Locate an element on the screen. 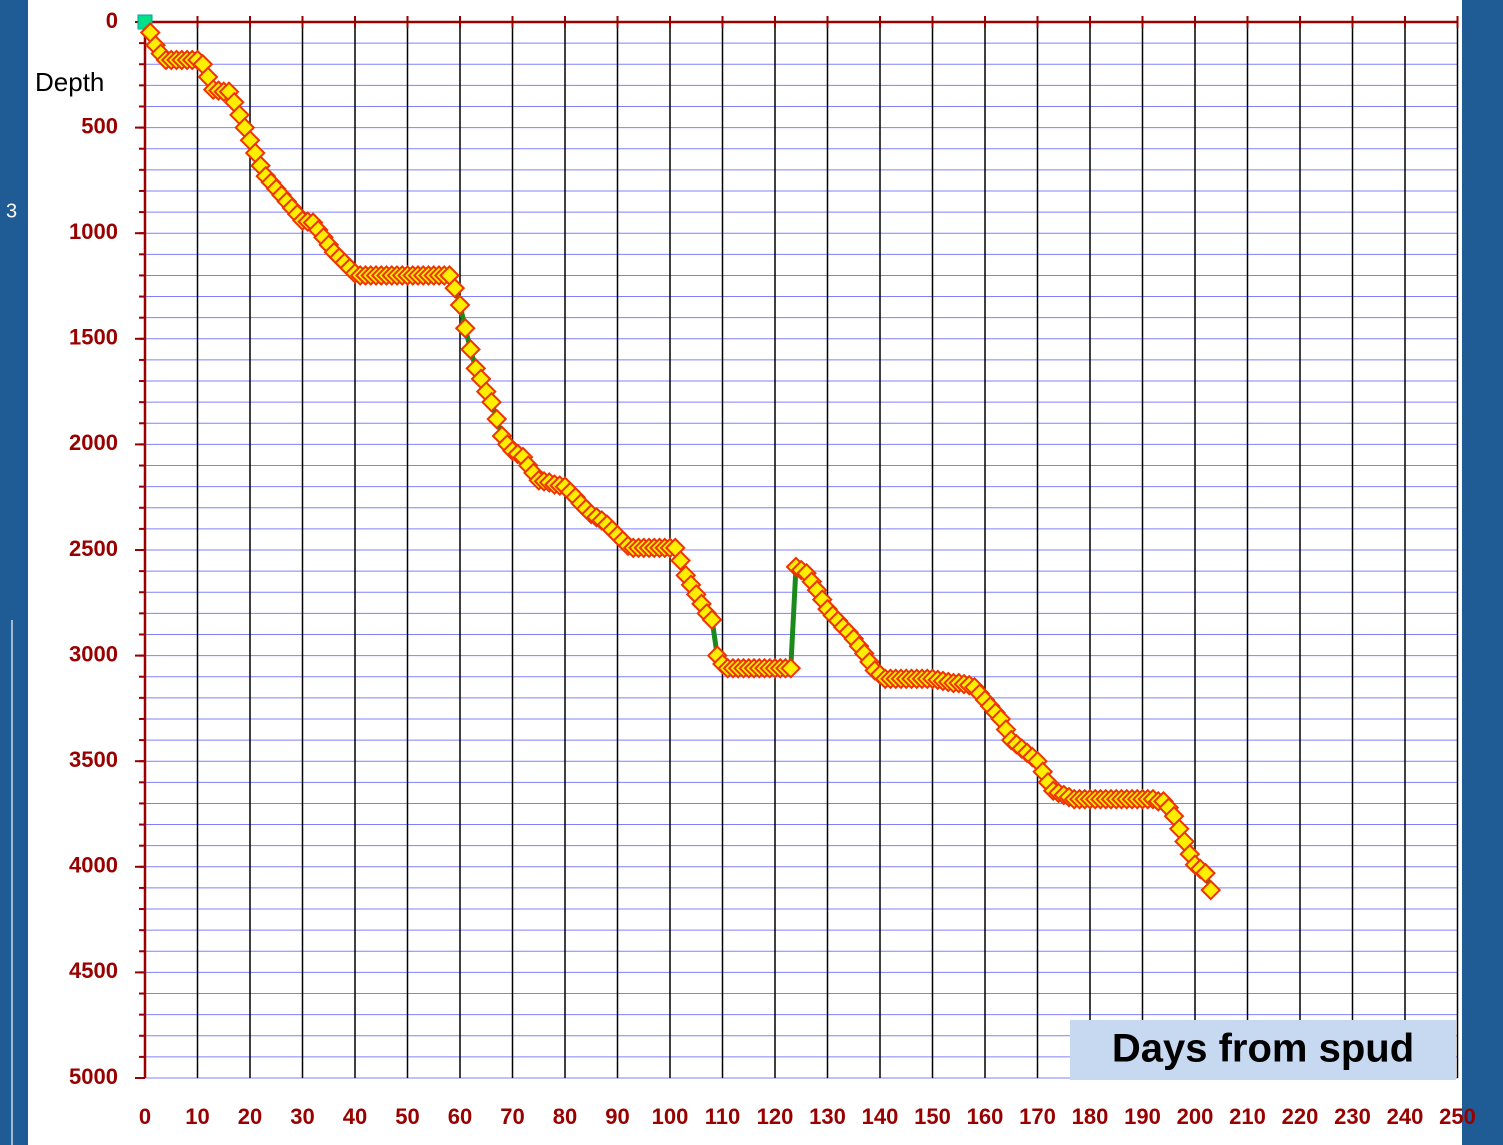 The width and height of the screenshot is (1503, 1145). x-tick-label: 200 is located at coordinates (1195, 1116).